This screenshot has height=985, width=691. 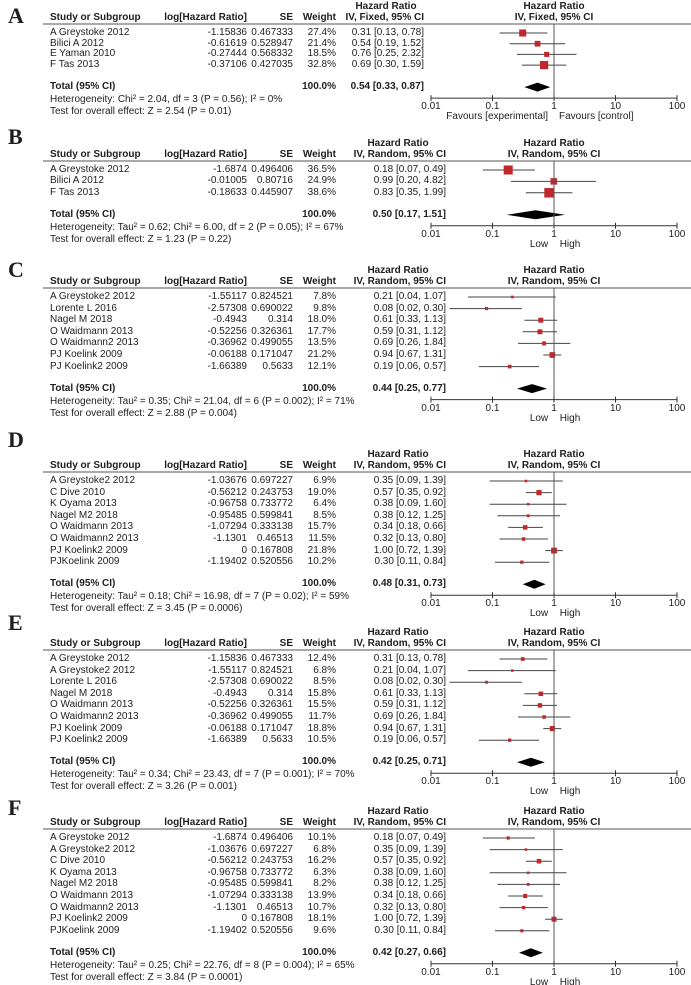 What do you see at coordinates (83, 682) in the screenshot?
I see `study-name: Lorente L 2016` at bounding box center [83, 682].